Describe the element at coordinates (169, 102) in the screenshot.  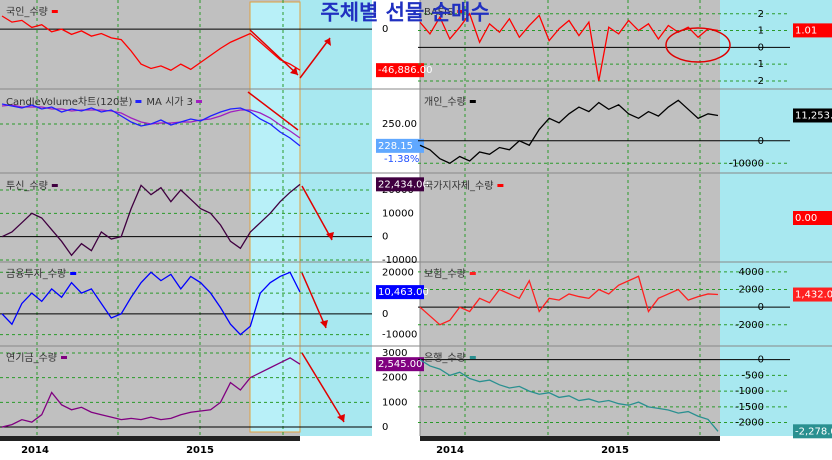
I see `legend-entry: MA 시가 3` at that location.